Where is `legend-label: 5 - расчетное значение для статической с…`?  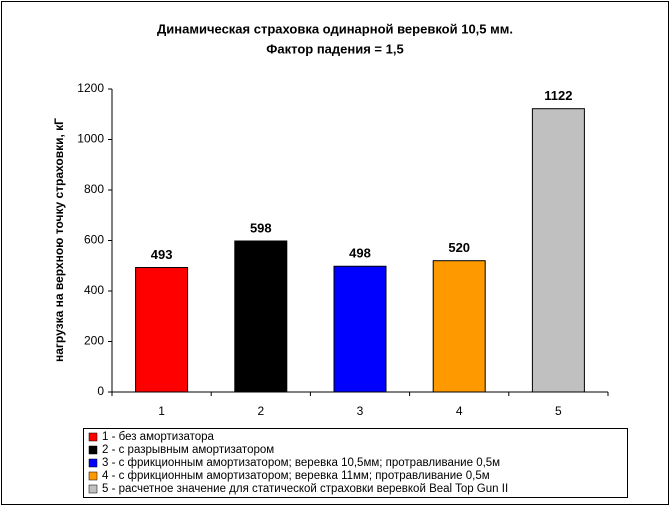
legend-label: 5 - расчетное значение для статической с… is located at coordinates (305, 489).